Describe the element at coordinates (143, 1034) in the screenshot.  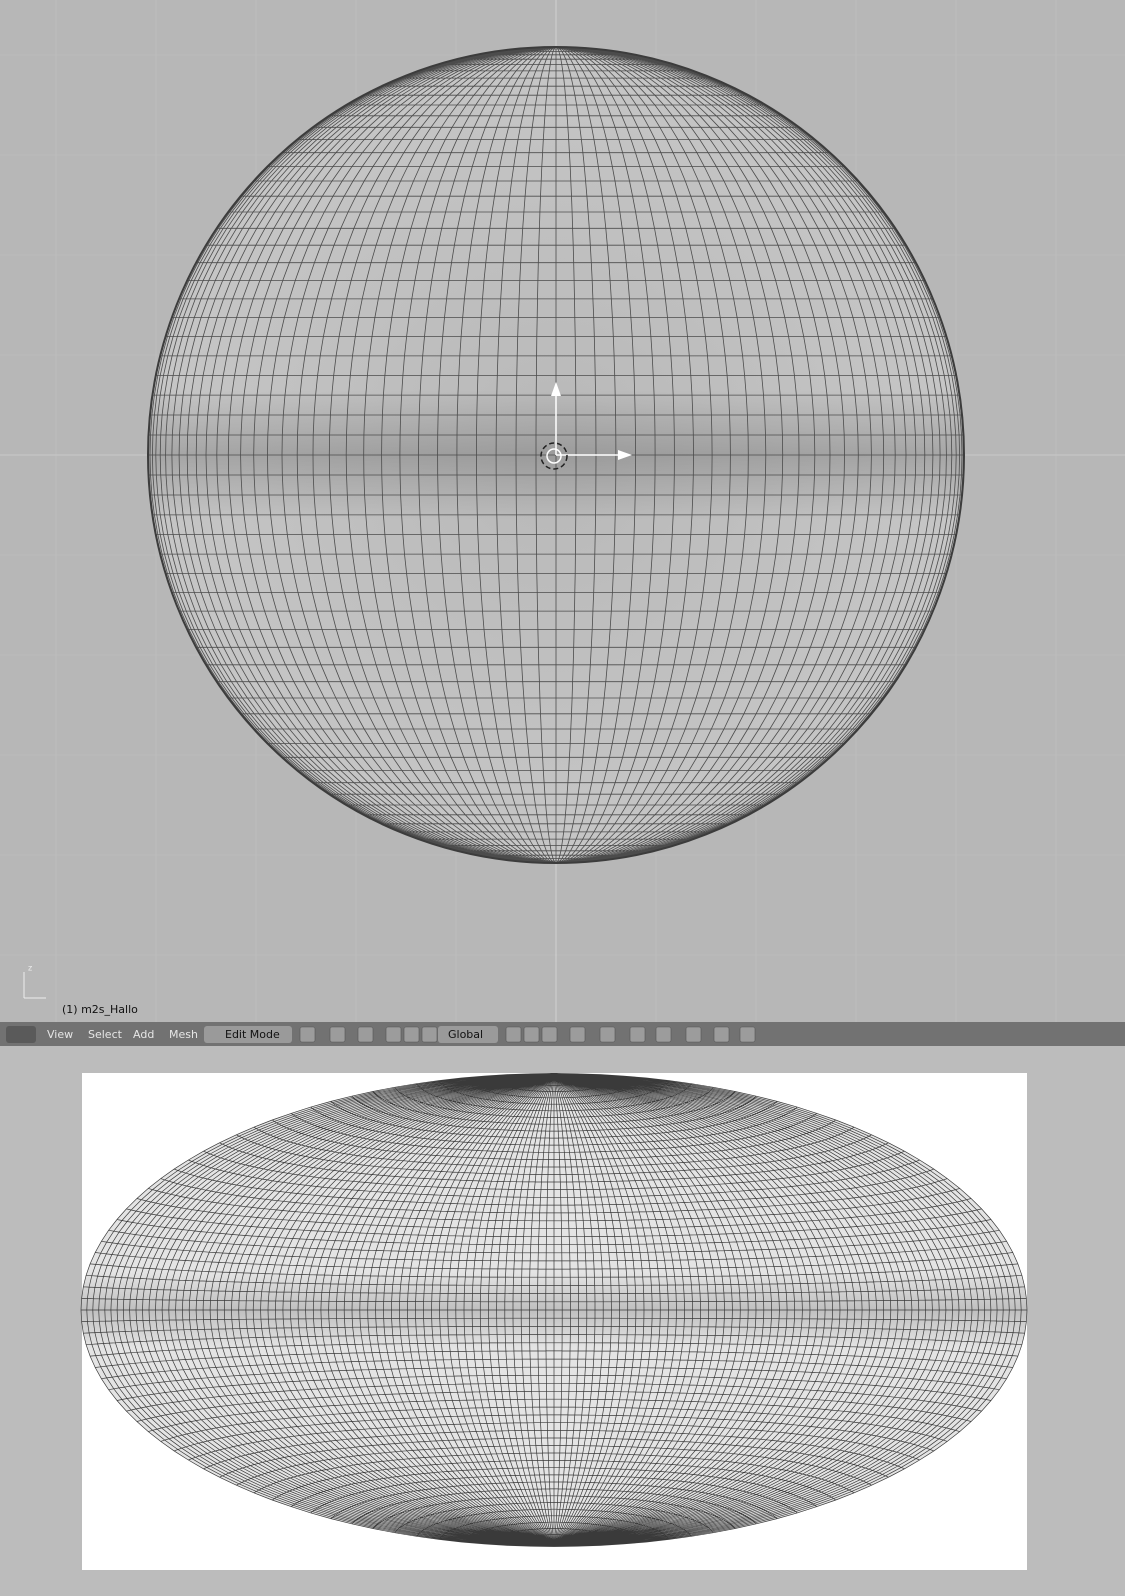
I see `menu-item: Add` at that location.